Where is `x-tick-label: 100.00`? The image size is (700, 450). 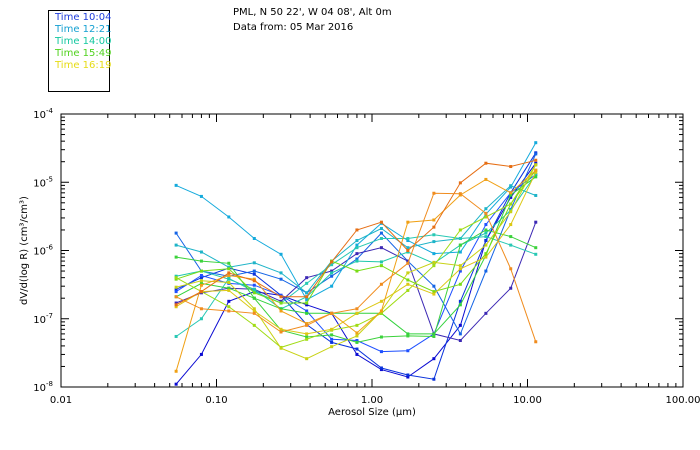 x-tick-label: 100.00 is located at coordinates (683, 400).